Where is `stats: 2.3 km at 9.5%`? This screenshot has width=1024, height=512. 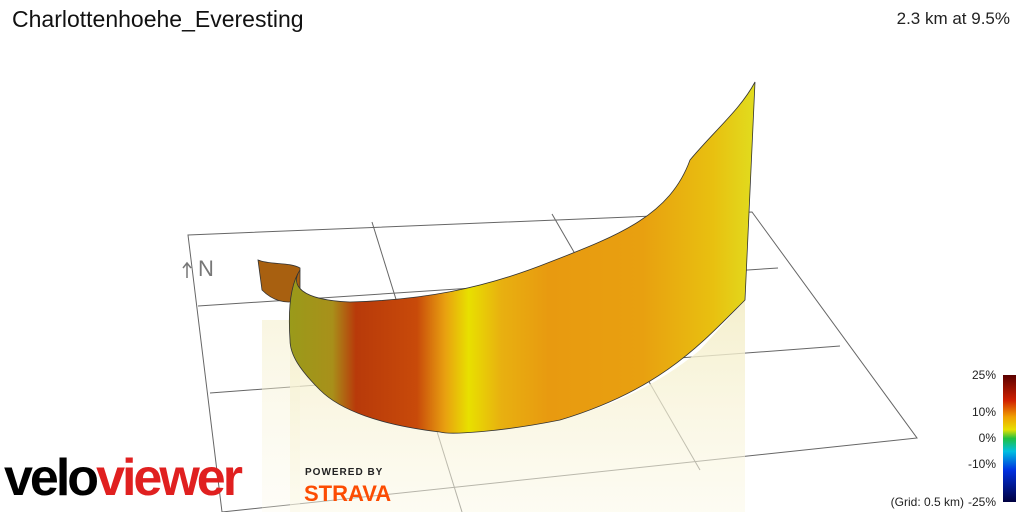 stats: 2.3 km at 9.5% is located at coordinates (953, 18).